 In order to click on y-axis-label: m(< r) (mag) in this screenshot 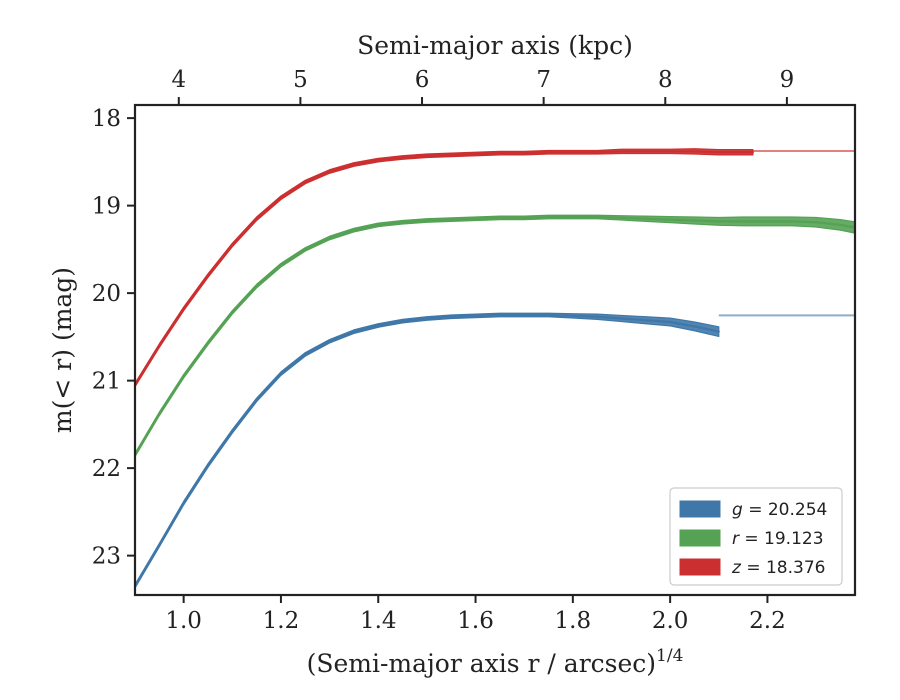, I will do `click(62, 350)`.